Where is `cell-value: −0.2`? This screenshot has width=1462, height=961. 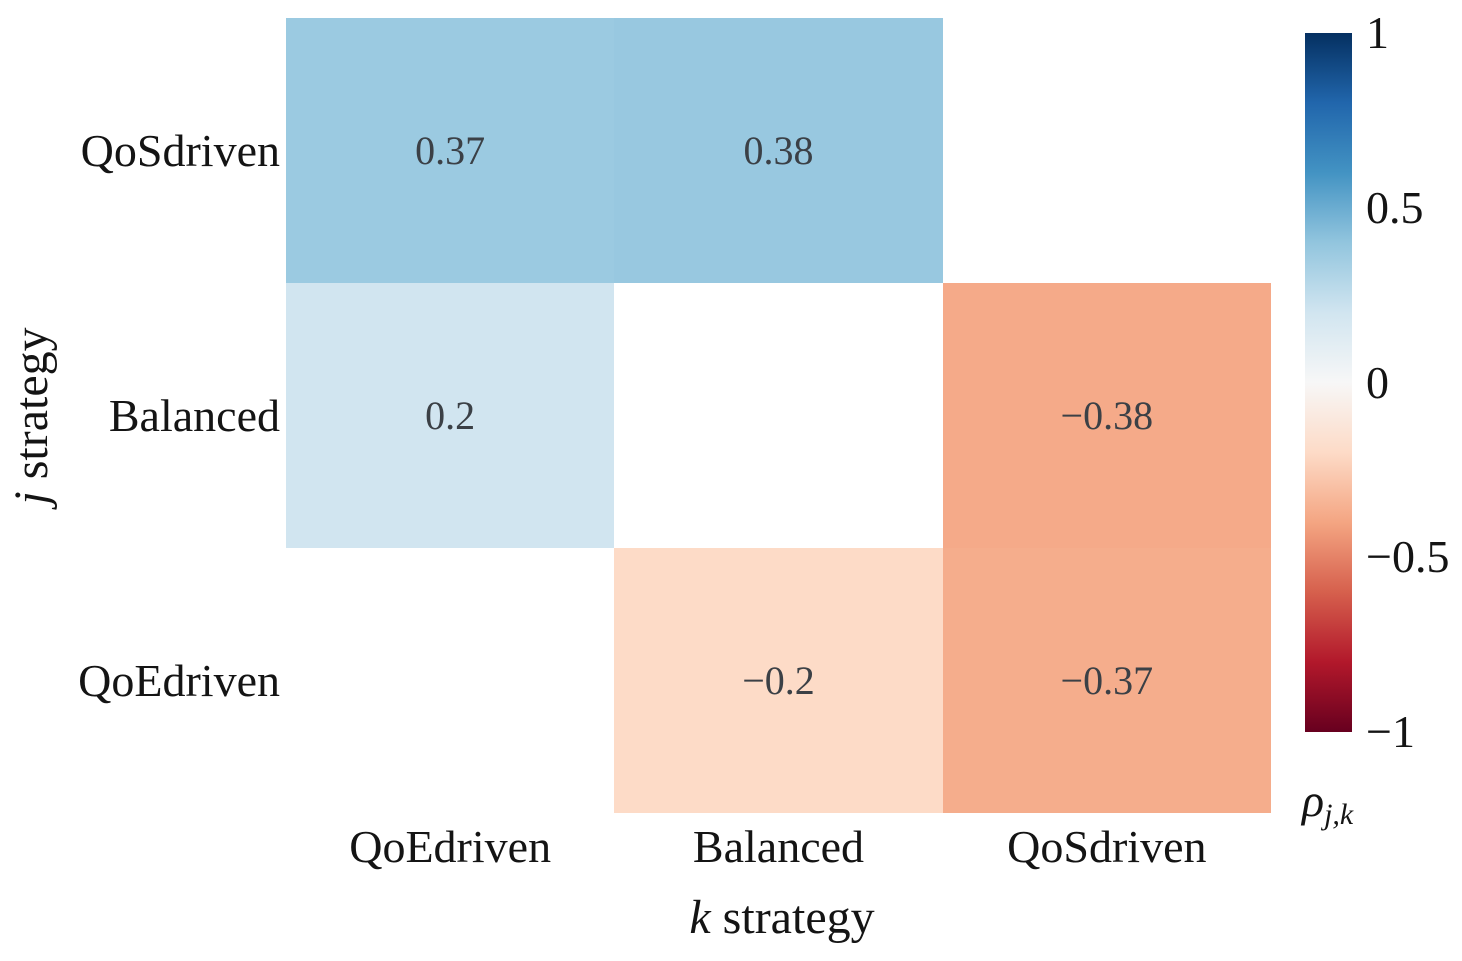 cell-value: −0.2 is located at coordinates (778, 680).